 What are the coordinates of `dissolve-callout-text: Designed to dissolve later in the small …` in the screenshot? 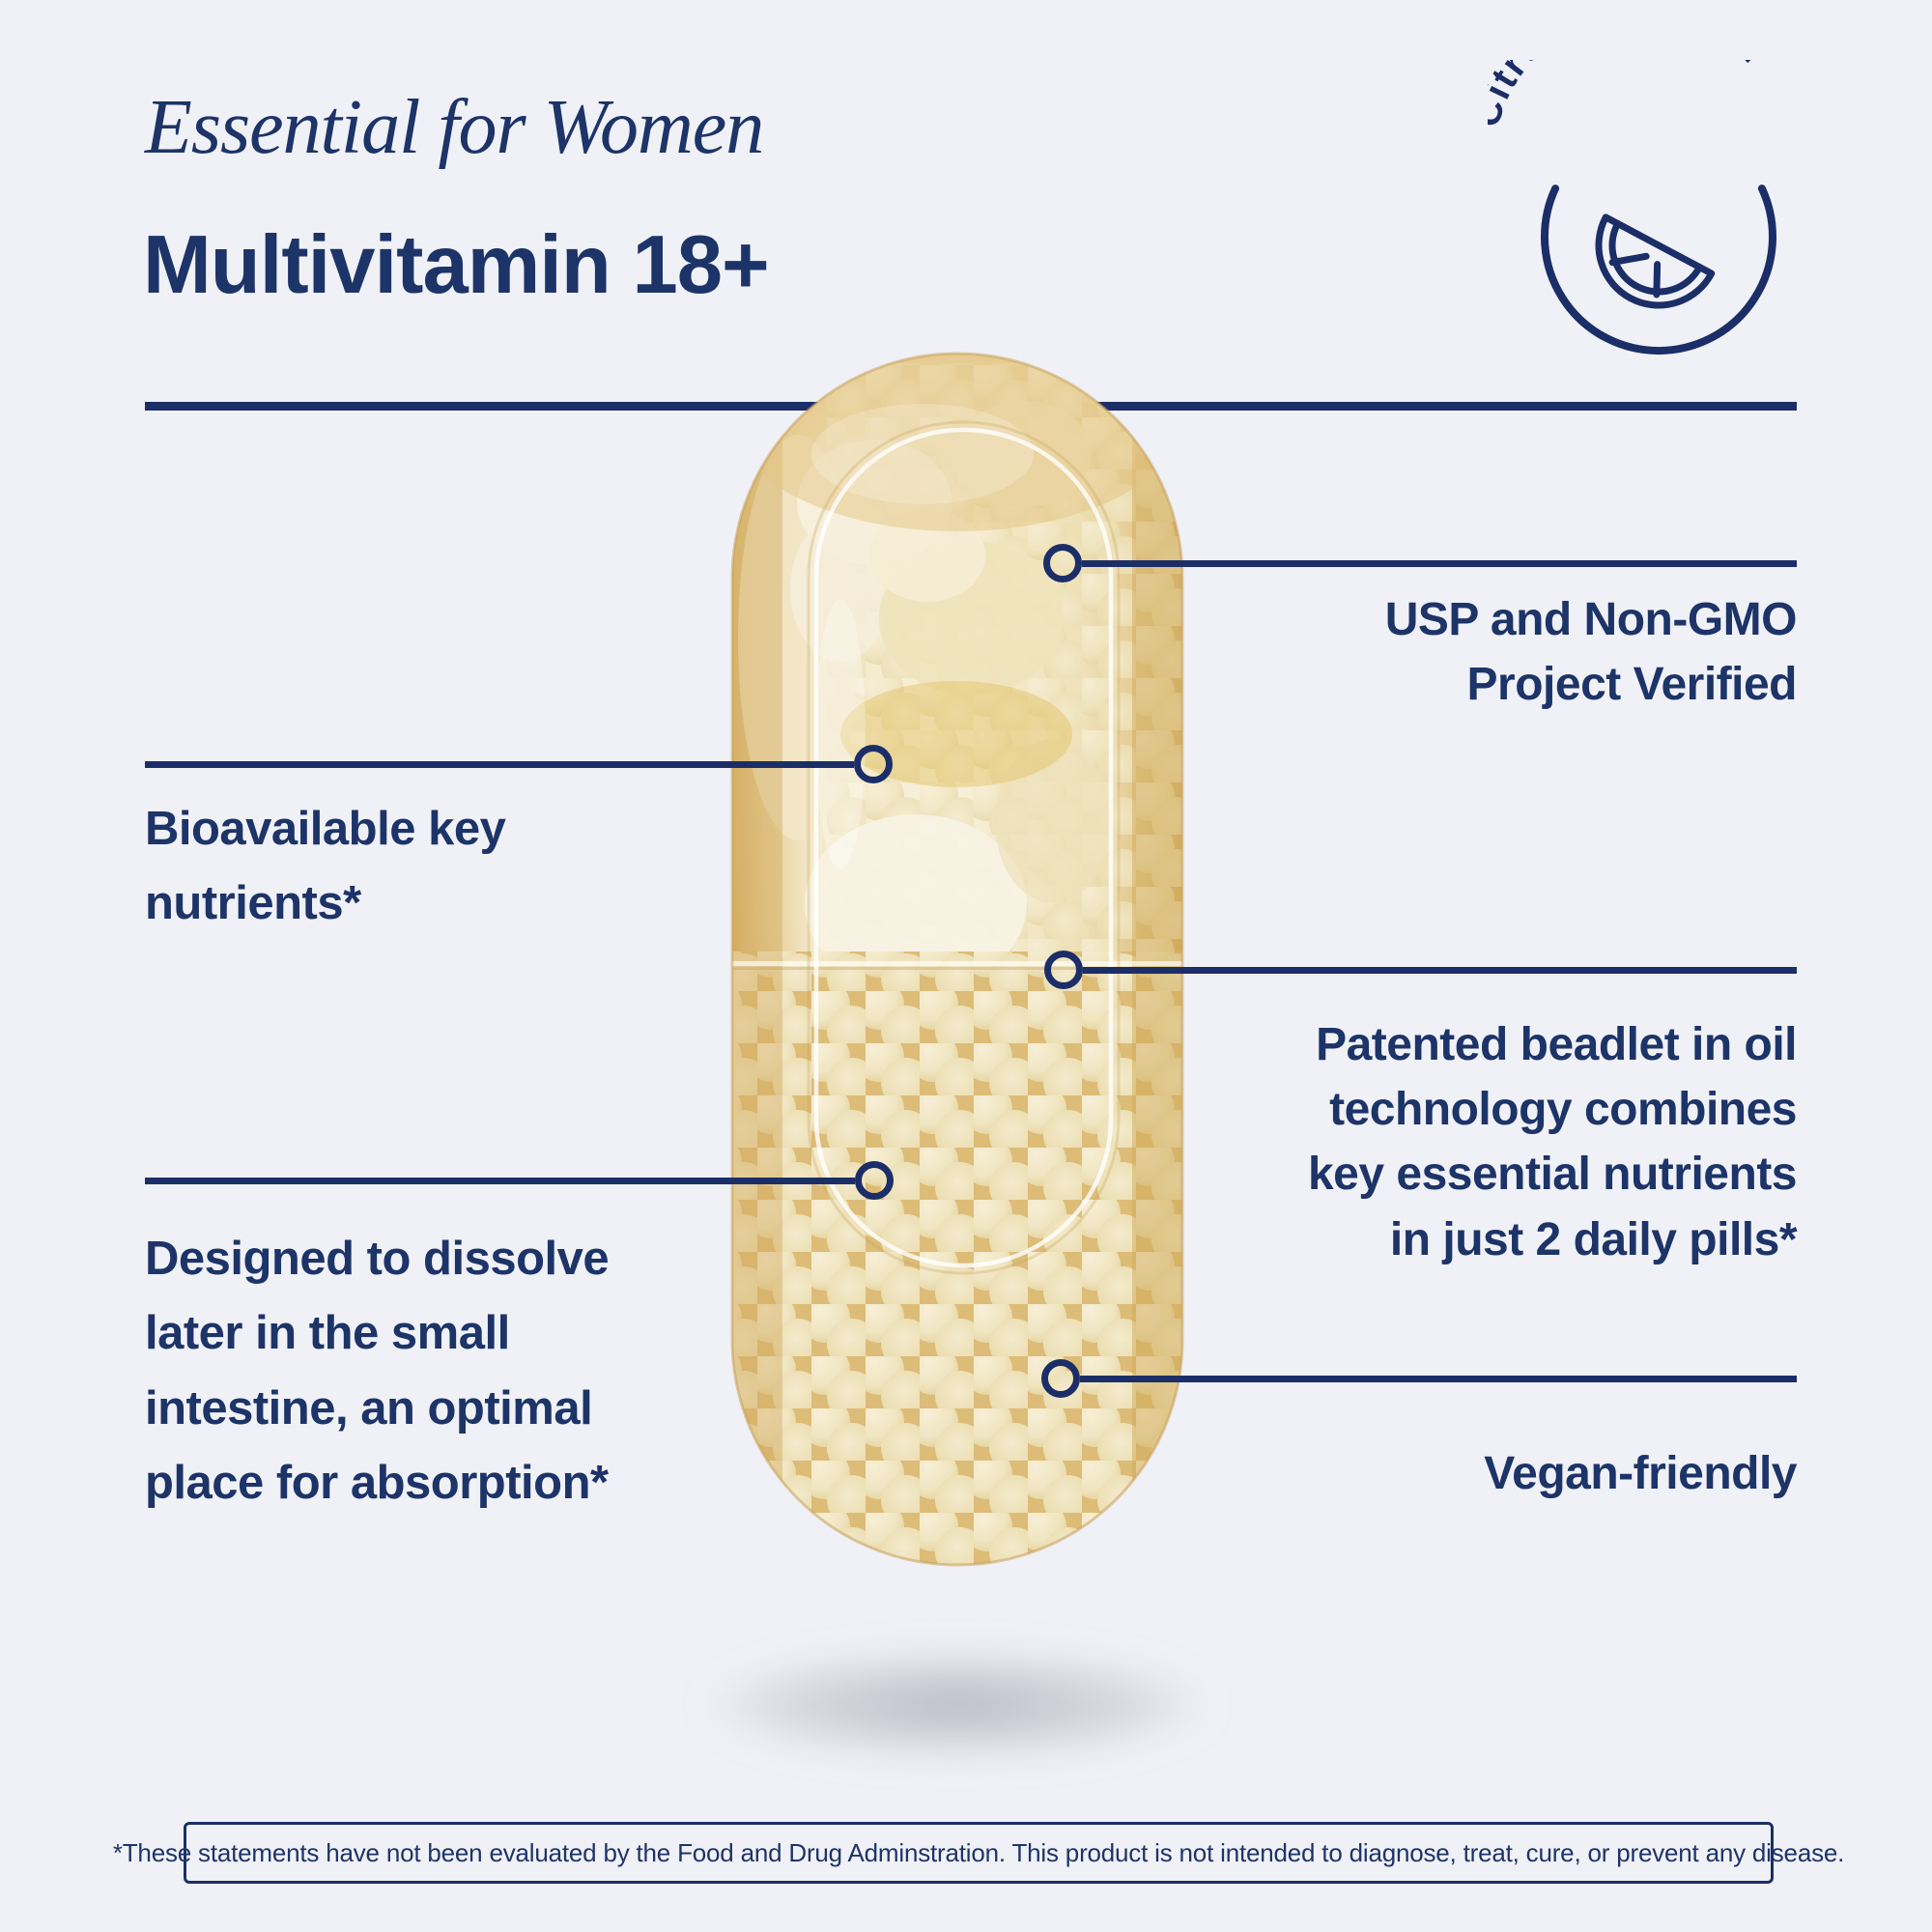 It's located at (377, 1371).